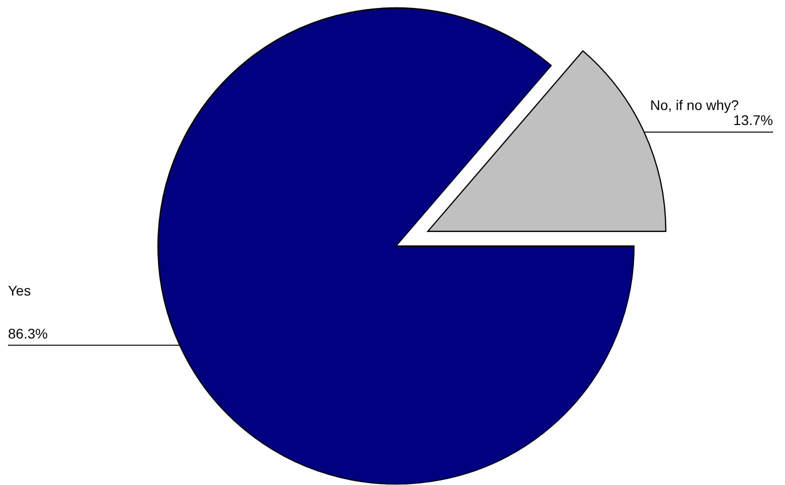 The image size is (785, 485). I want to click on data-label: 86.3%, so click(28, 333).